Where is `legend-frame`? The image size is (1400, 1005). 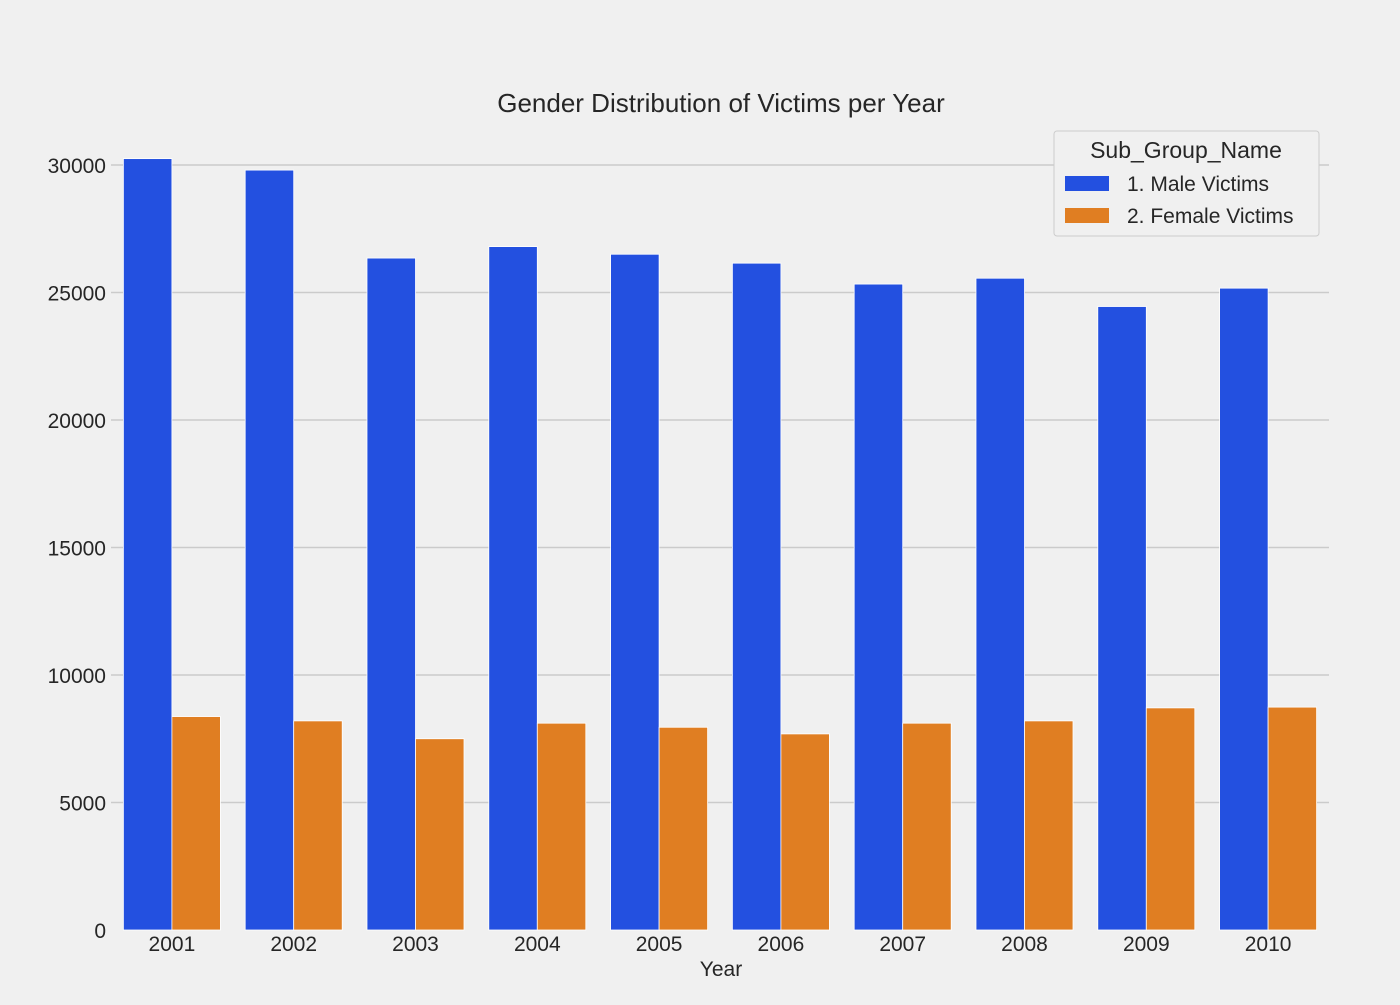
legend-frame is located at coordinates (1186, 183).